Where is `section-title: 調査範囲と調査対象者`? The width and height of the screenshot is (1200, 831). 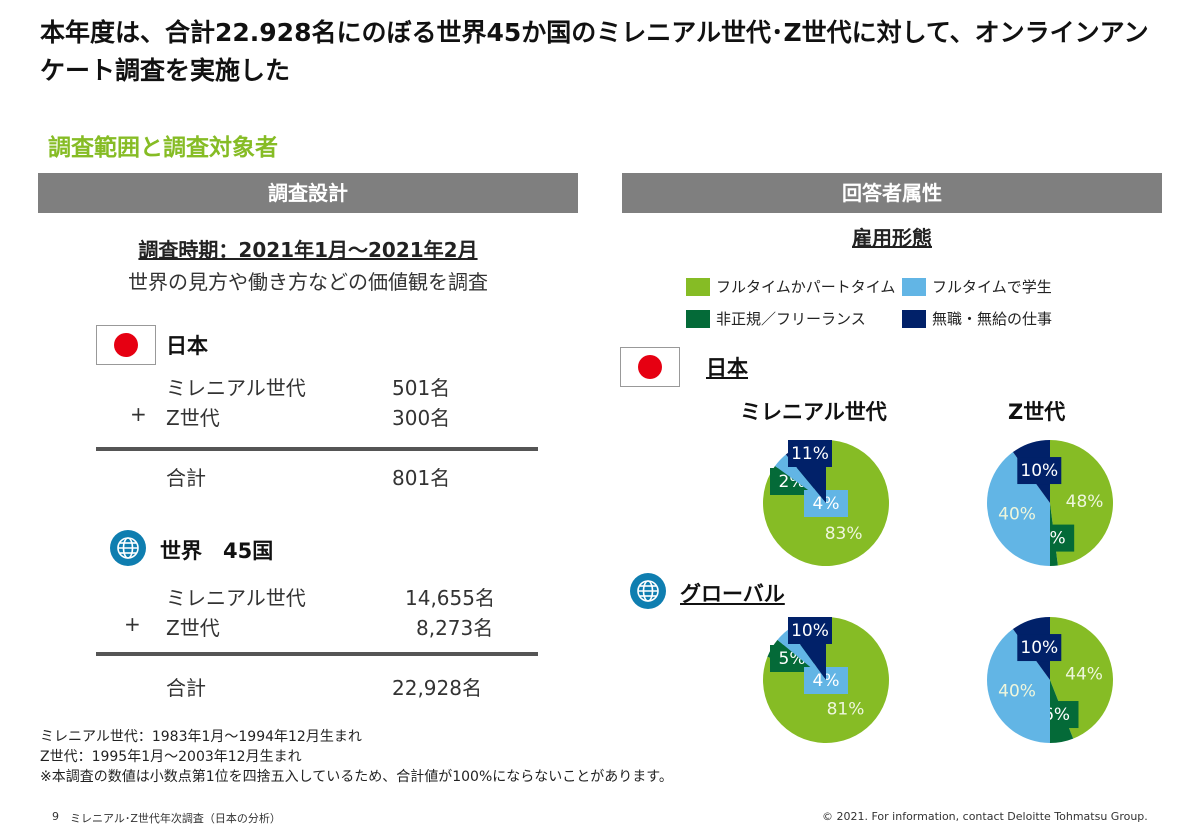 section-title: 調査範囲と調査対象者 is located at coordinates (163, 148).